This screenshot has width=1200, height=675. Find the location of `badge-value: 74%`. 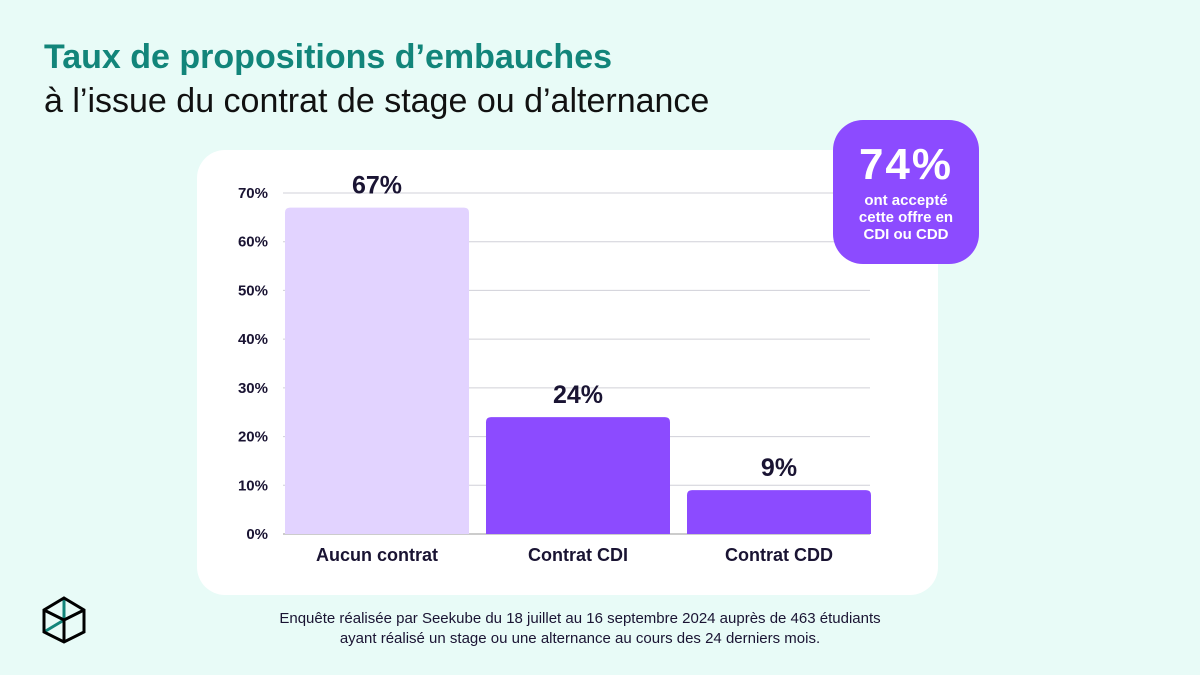

badge-value: 74% is located at coordinates (906, 164).